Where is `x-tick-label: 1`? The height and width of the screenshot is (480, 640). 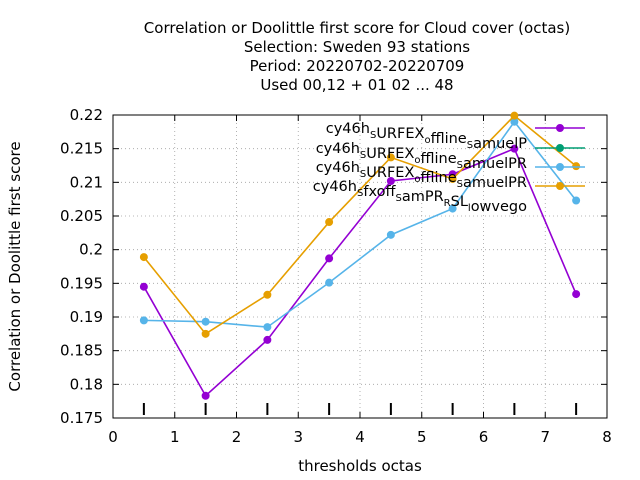 x-tick-label: 1 is located at coordinates (175, 437).